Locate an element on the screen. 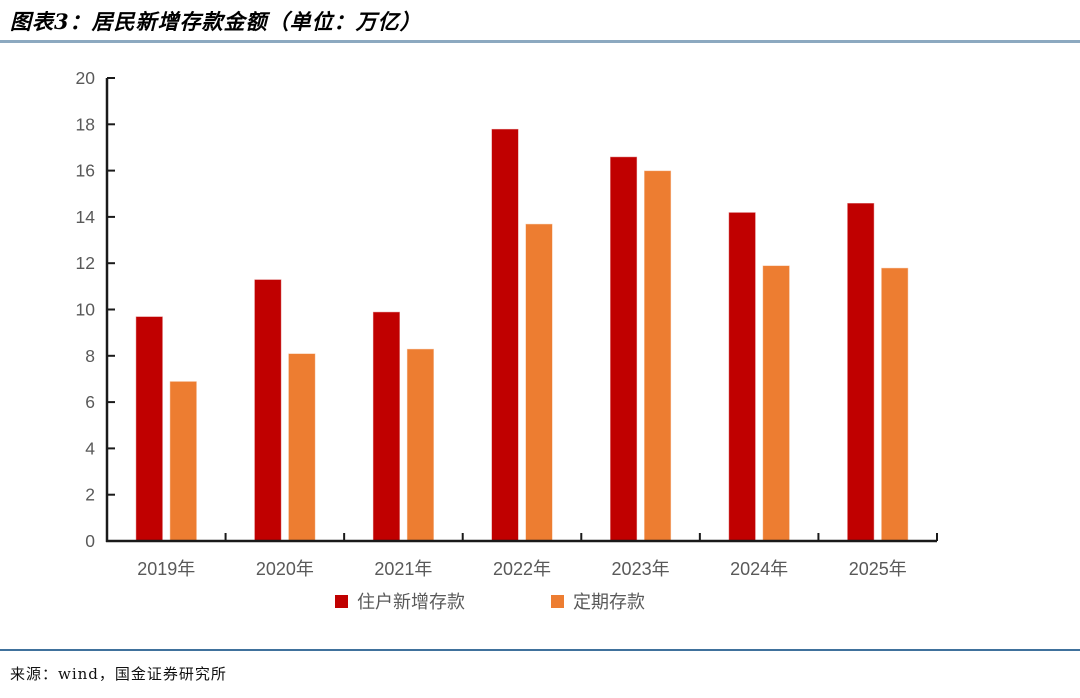 The height and width of the screenshot is (698, 1080). legend-item-time-deposits: 定期存款 is located at coordinates (598, 601).